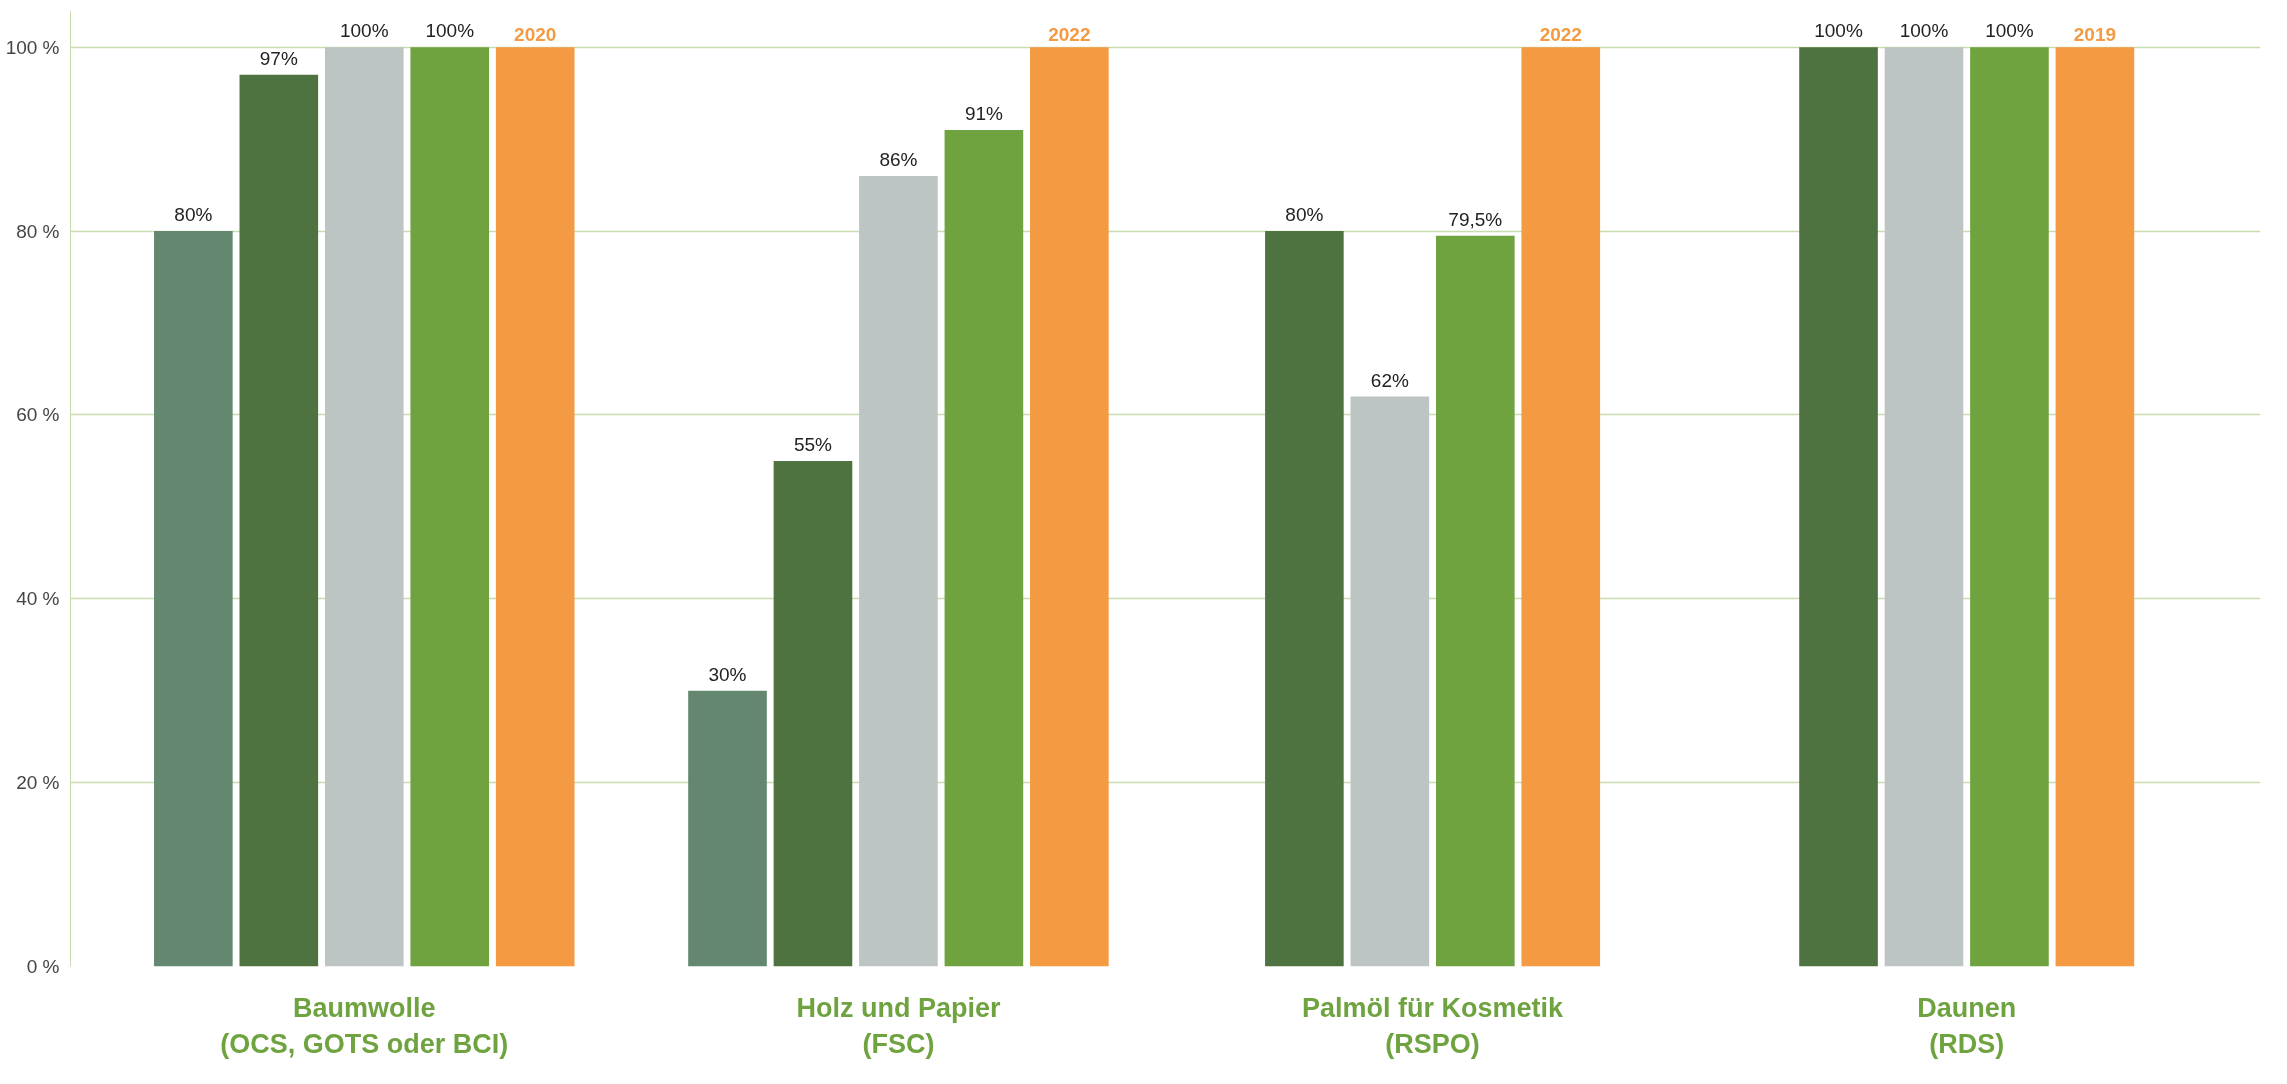  What do you see at coordinates (727, 674) in the screenshot?
I see `data-label: 30%` at bounding box center [727, 674].